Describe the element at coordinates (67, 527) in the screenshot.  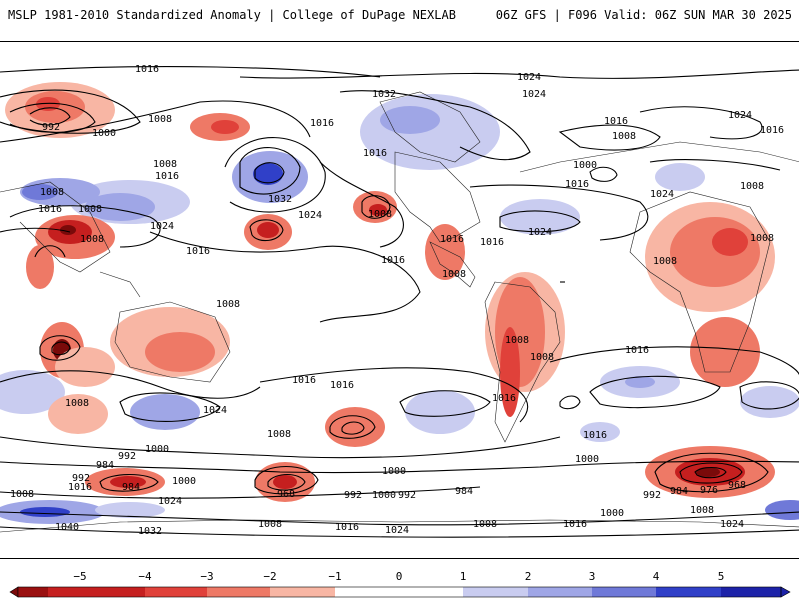
I see `contour-label: 1040` at that location.